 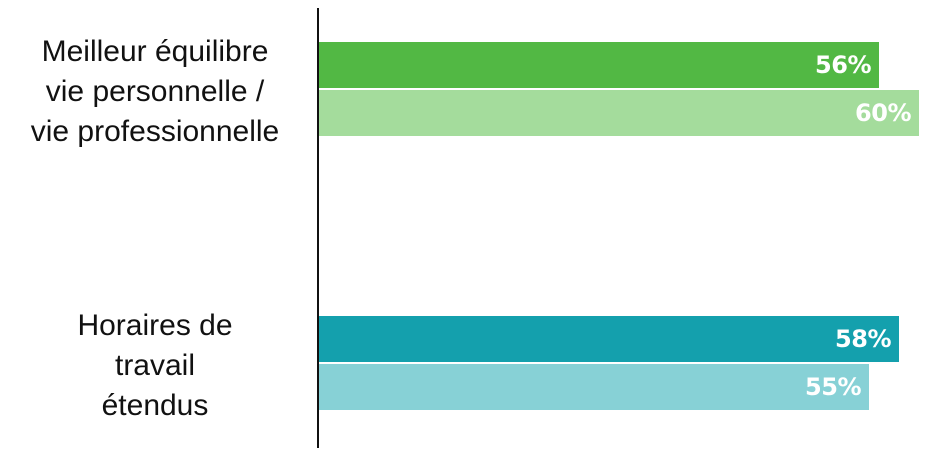 What do you see at coordinates (843, 65) in the screenshot?
I see `data-label: 56%` at bounding box center [843, 65].